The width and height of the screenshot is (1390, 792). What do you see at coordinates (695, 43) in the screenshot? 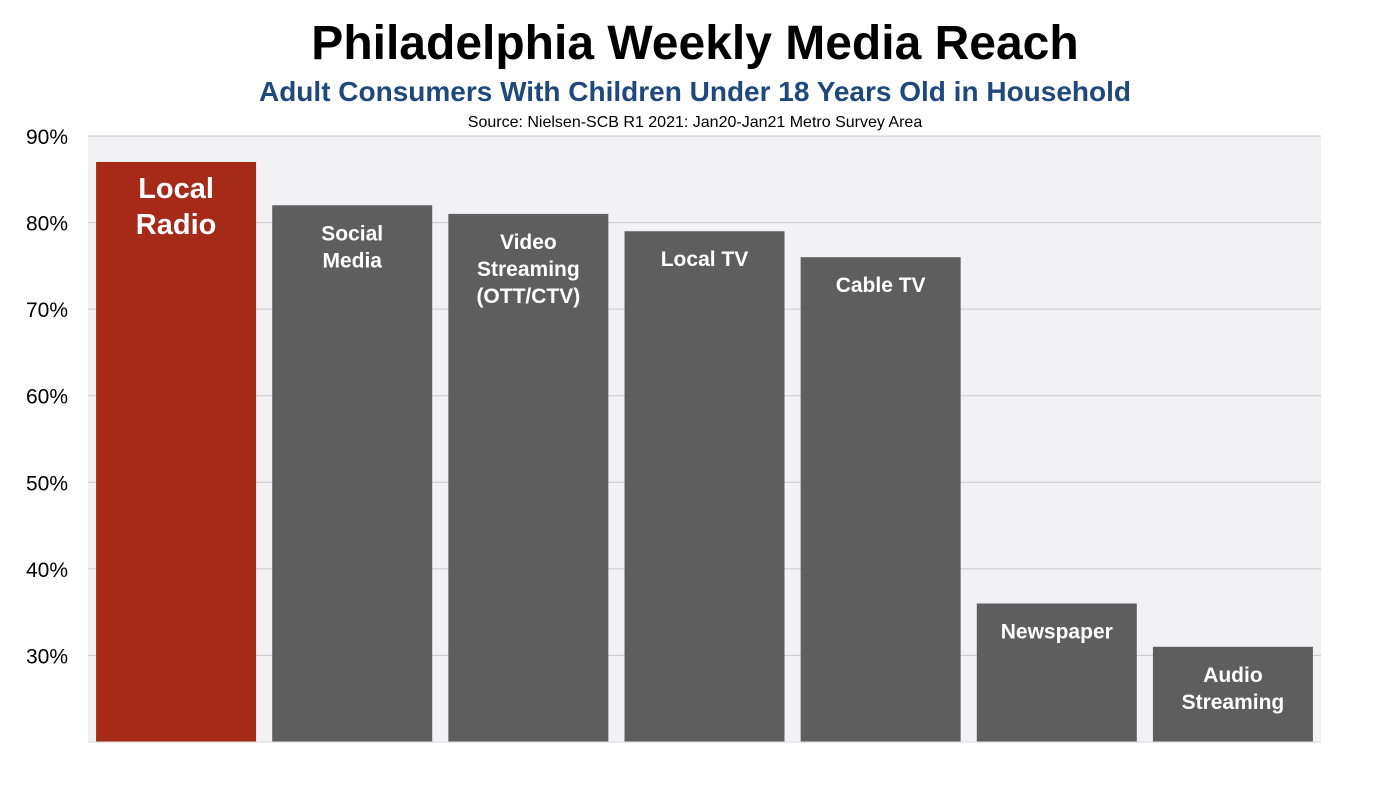
I see `chart-title: Philadelphia Weekly Media Reach` at bounding box center [695, 43].